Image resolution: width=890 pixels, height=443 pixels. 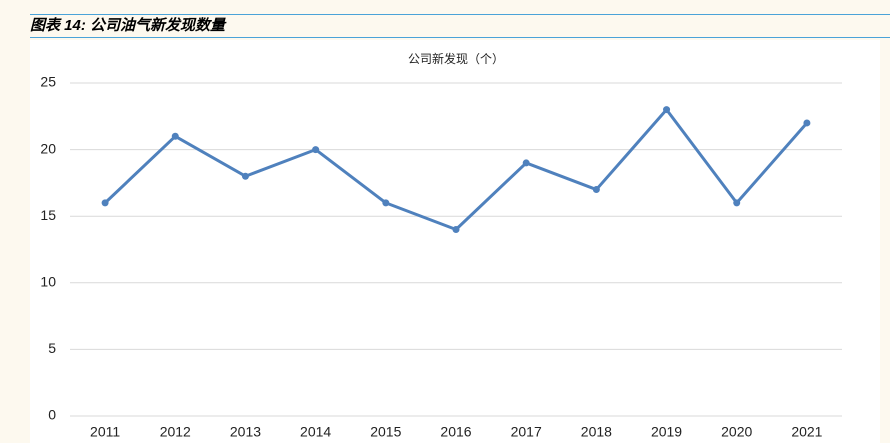 I want to click on y-tick-label: 20, so click(x=48, y=148).